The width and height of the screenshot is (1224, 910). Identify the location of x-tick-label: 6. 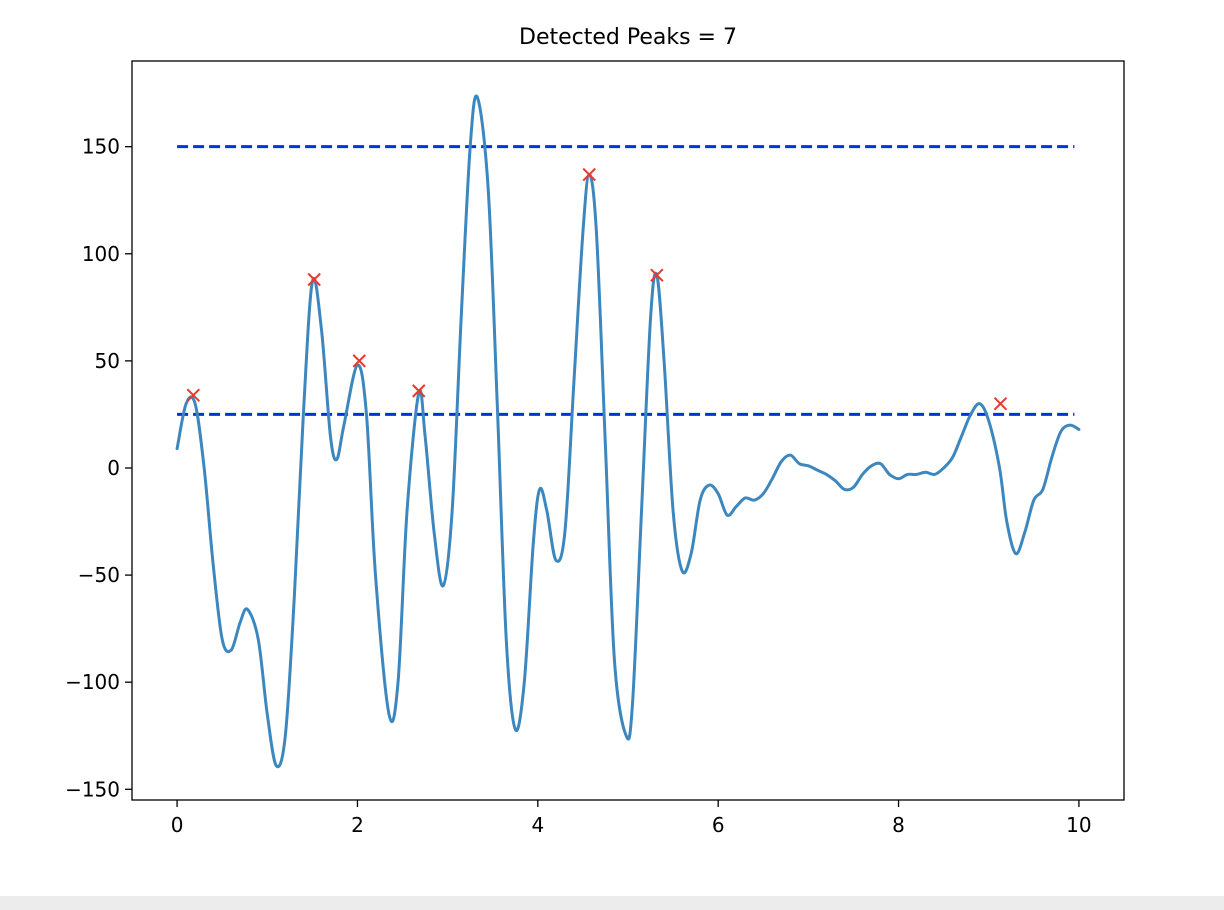
(718, 825).